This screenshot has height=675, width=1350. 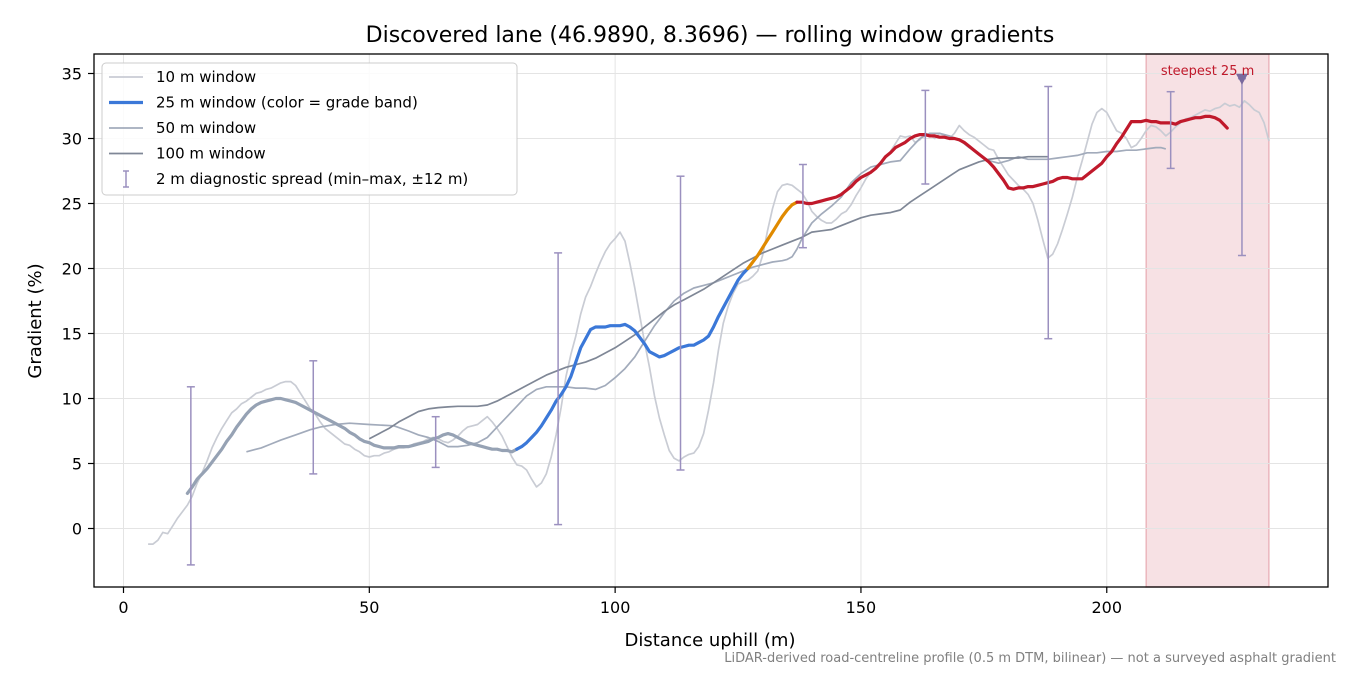 I want to click on x-tick-label-1: 50, so click(x=369, y=607).